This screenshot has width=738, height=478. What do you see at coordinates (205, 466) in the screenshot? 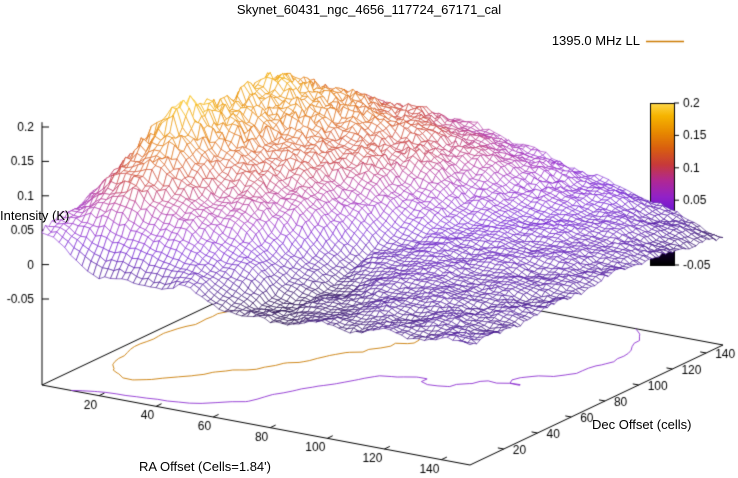
I see `x-axis-title: RA Offset (Cells=1.84')` at bounding box center [205, 466].